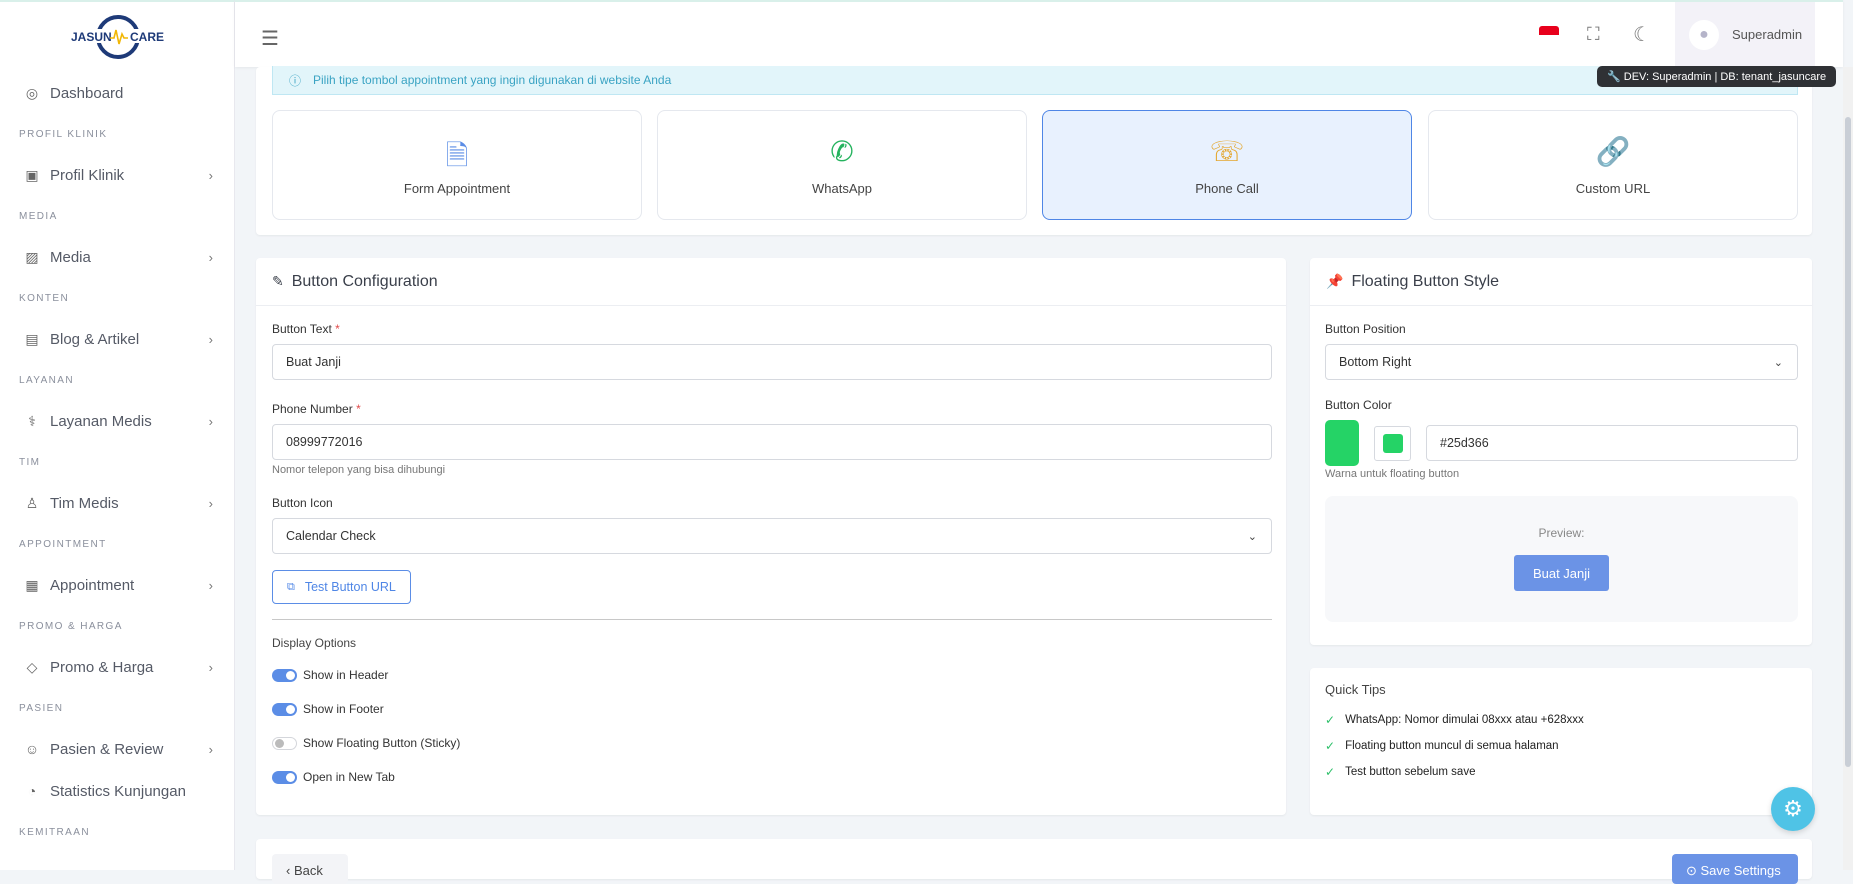  Describe the element at coordinates (1642, 35) in the screenshot. I see `dark-mode-moon-icon: ☾` at that location.